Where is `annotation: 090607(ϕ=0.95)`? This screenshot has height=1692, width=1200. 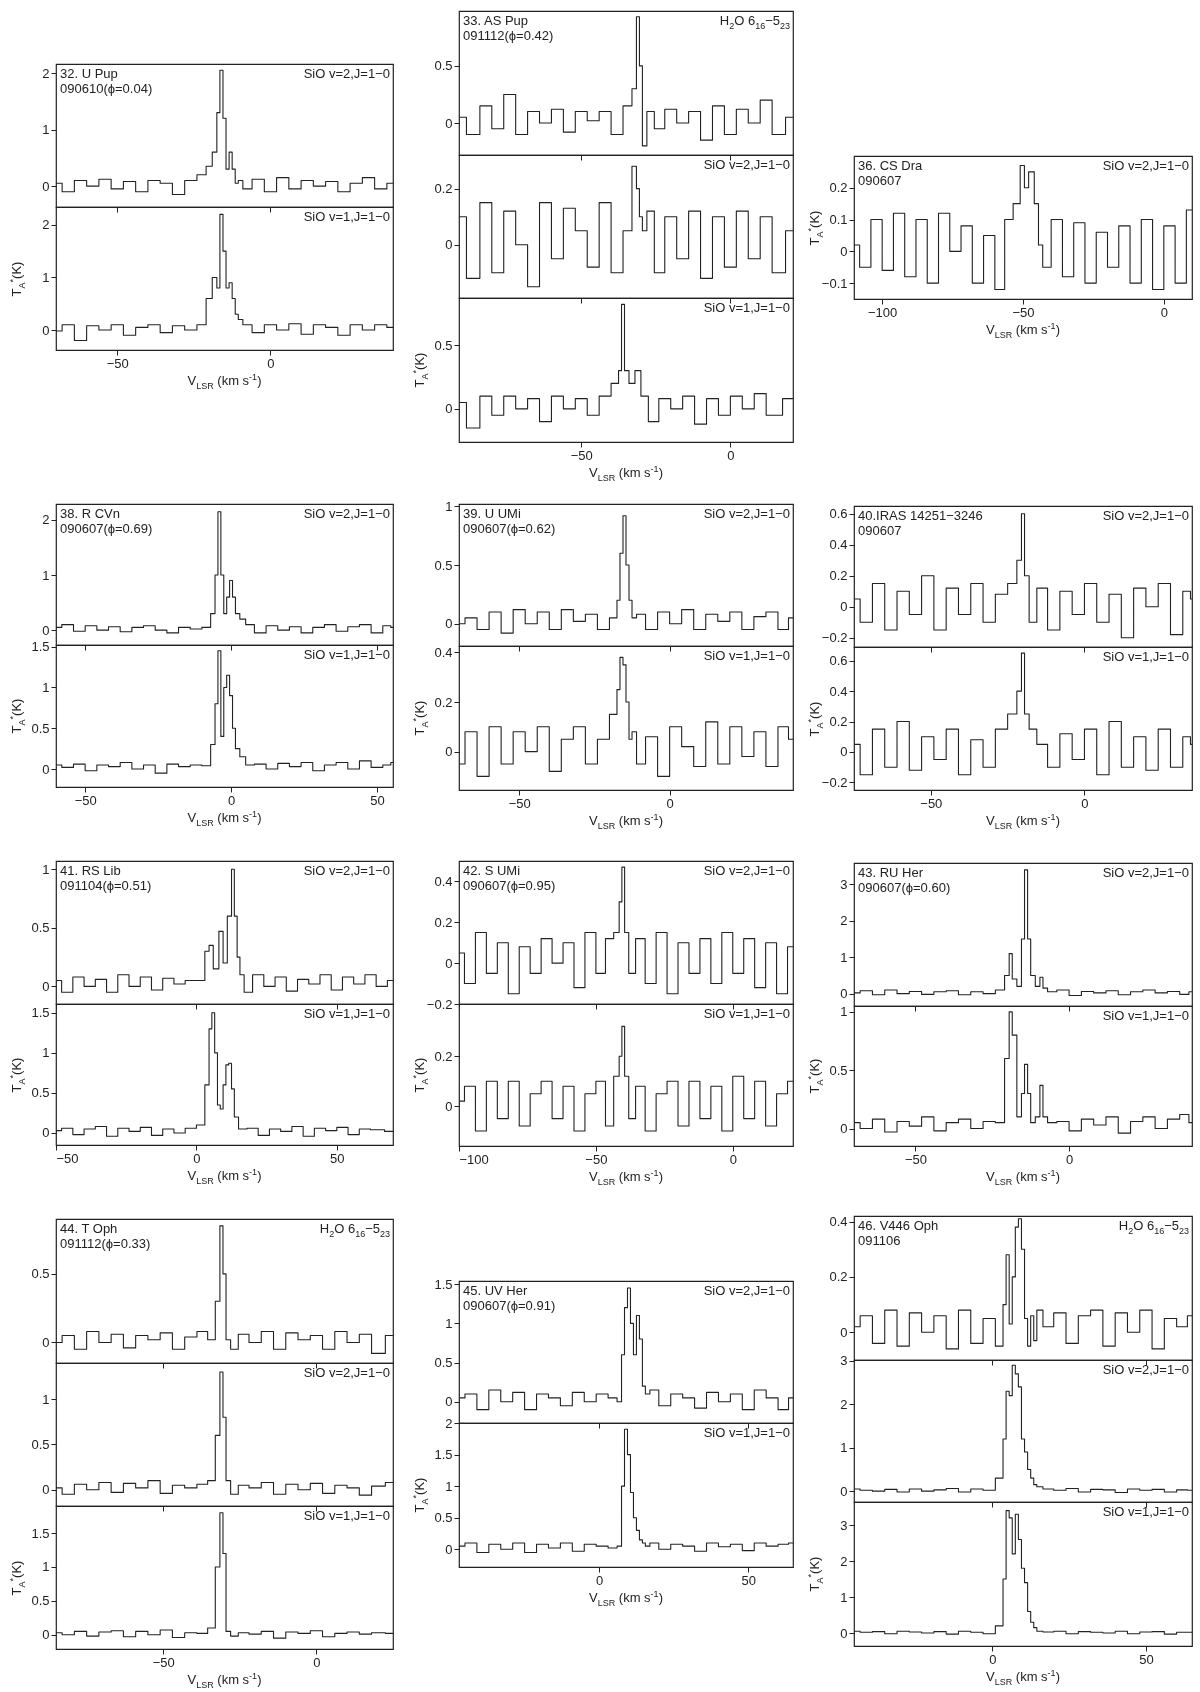
annotation: 090607(ϕ=0.95) is located at coordinates (509, 885).